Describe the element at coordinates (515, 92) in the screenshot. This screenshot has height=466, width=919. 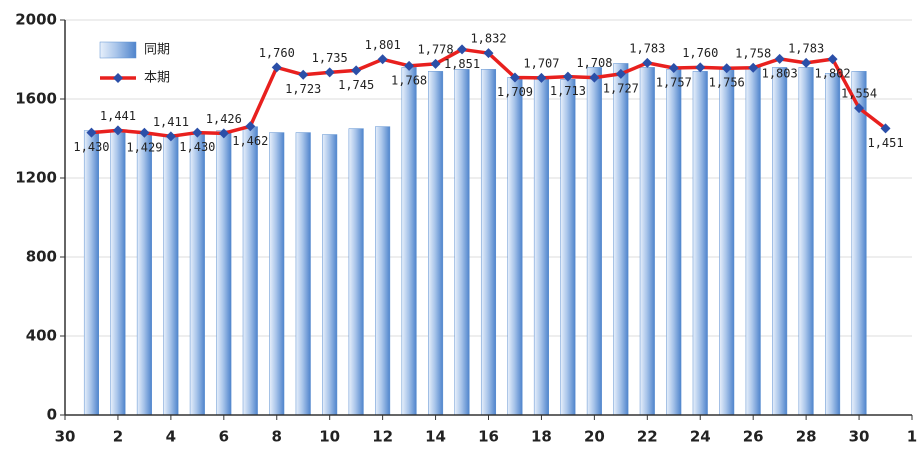
I see `data-label: 1,709` at that location.